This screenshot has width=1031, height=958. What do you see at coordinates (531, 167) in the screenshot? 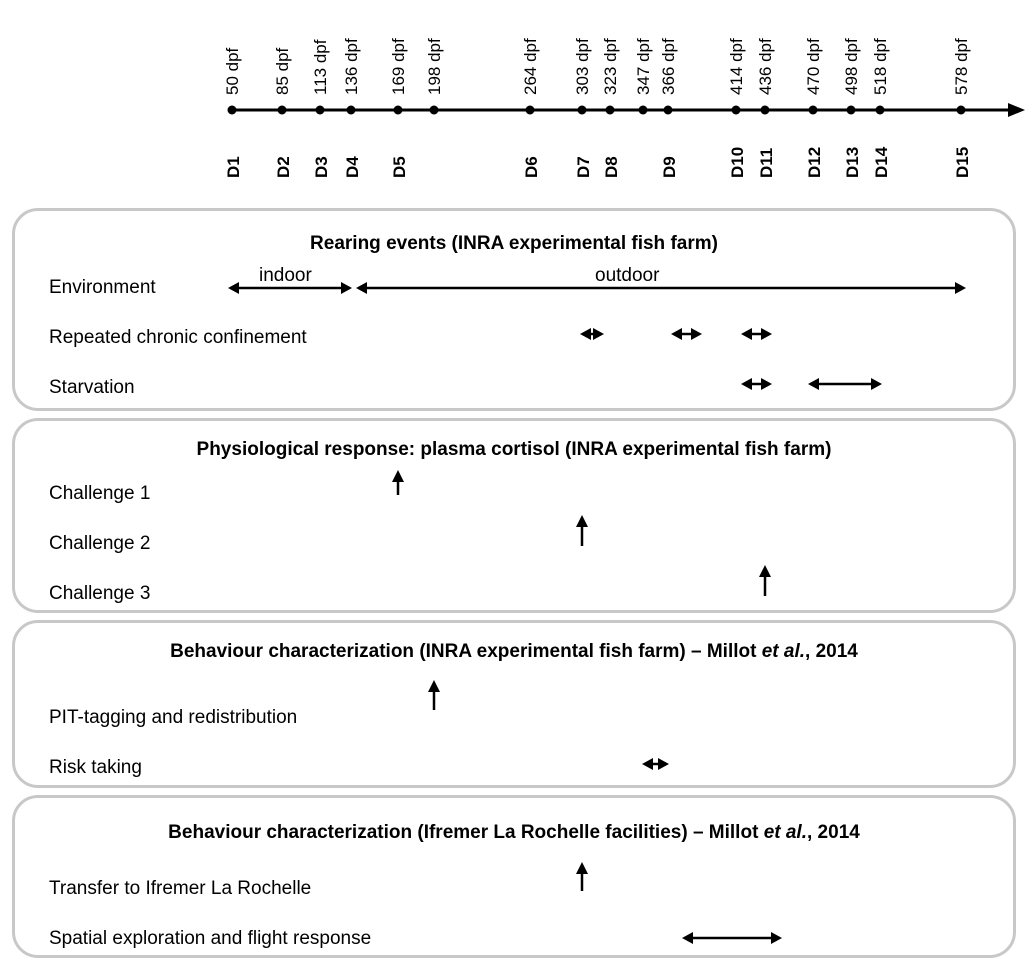
I see `day-label: D6` at bounding box center [531, 167].